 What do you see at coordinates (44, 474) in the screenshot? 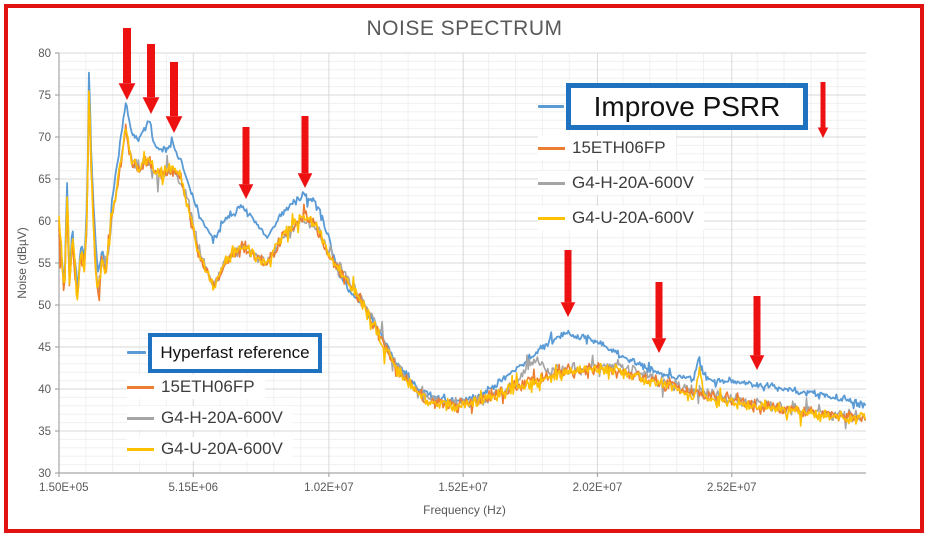
I see `svg-text: 30` at bounding box center [44, 474].